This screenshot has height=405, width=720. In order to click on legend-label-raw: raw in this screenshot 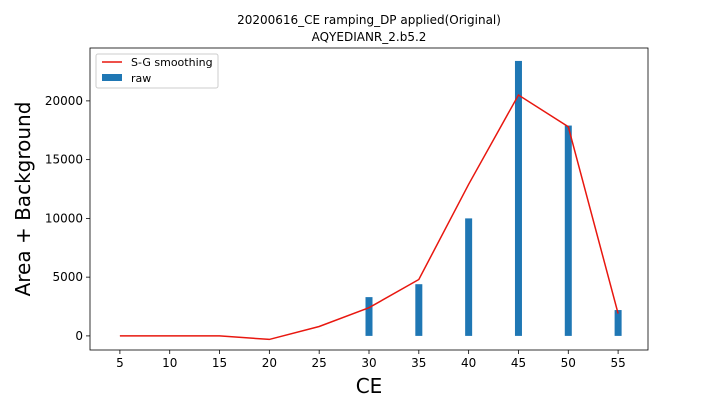, I will do `click(141, 78)`.